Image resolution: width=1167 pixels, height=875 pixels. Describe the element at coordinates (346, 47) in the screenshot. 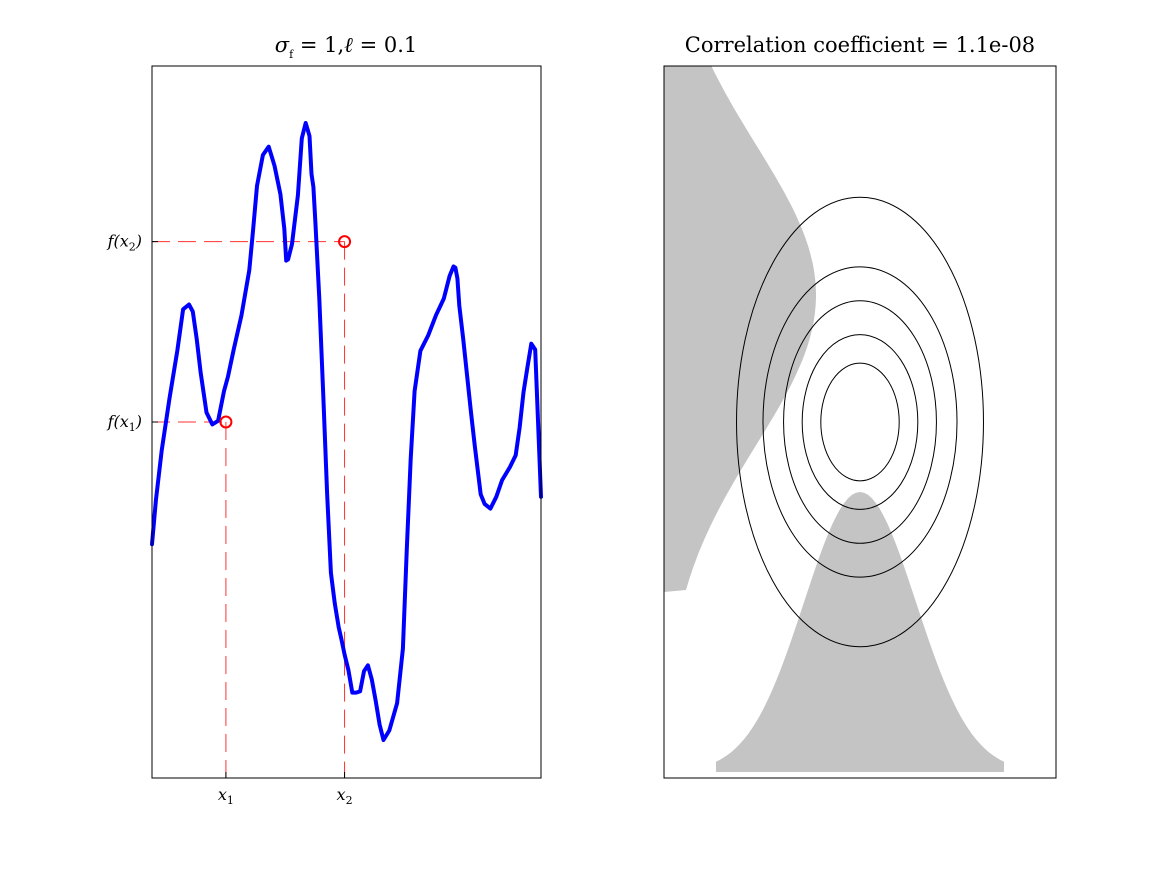

I see `left-title: σf = 1,ℓ = 0.1` at that location.